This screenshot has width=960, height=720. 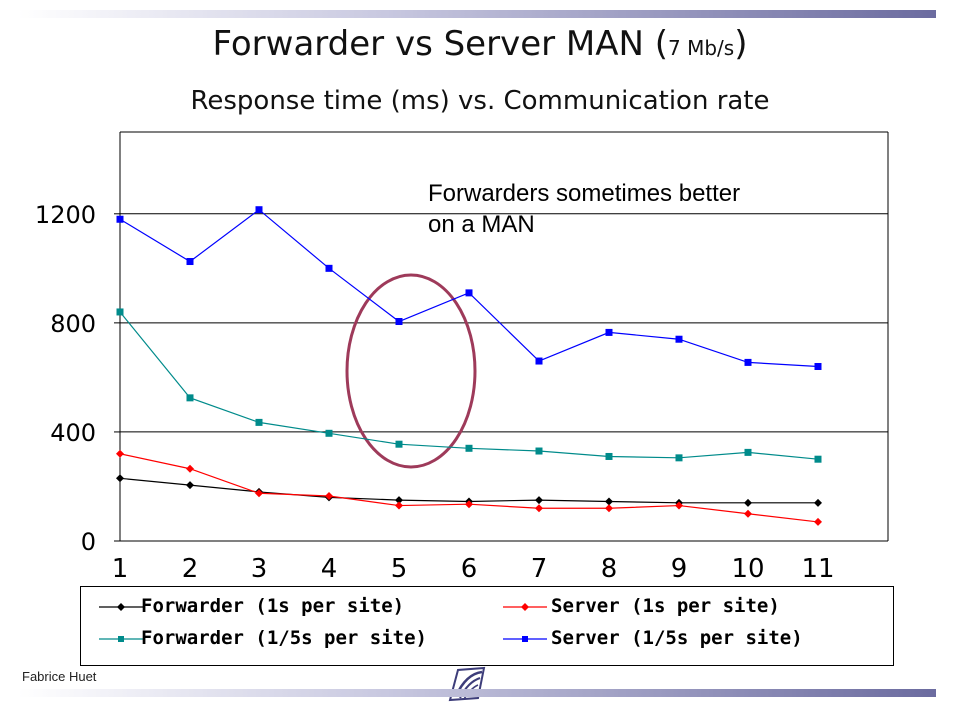 What do you see at coordinates (73, 324) in the screenshot?
I see `y-tick-label-800: 800` at bounding box center [73, 324].